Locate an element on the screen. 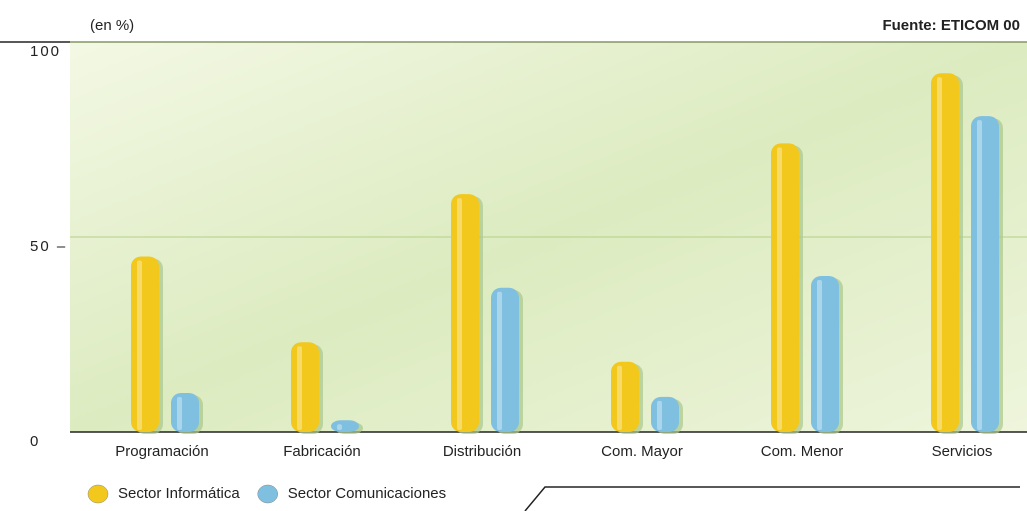 The width and height of the screenshot is (1027, 511). x-tick-label: Com. Mayor is located at coordinates (642, 451).